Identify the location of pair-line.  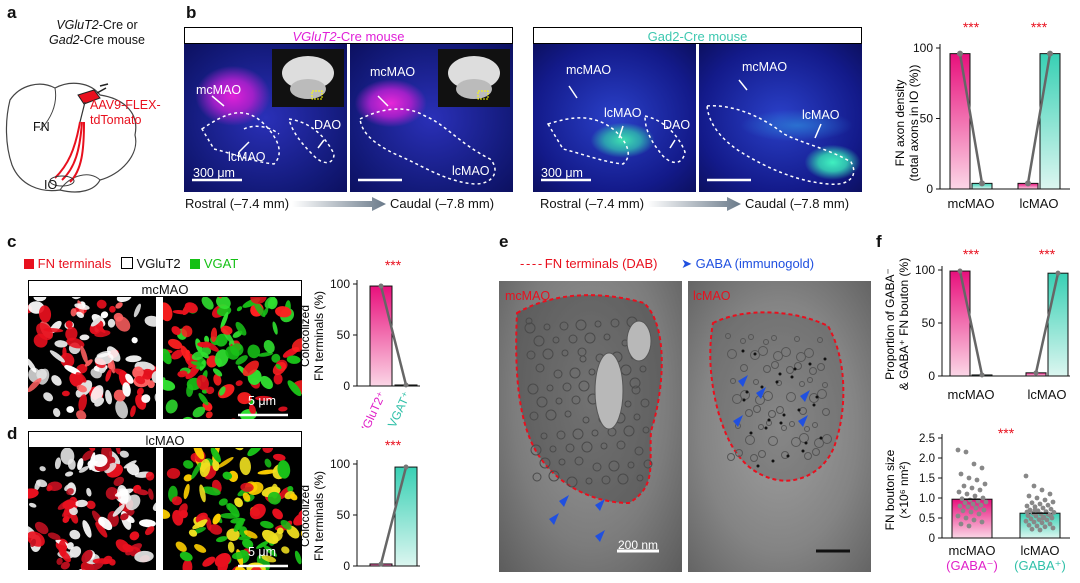
(1039, 118).